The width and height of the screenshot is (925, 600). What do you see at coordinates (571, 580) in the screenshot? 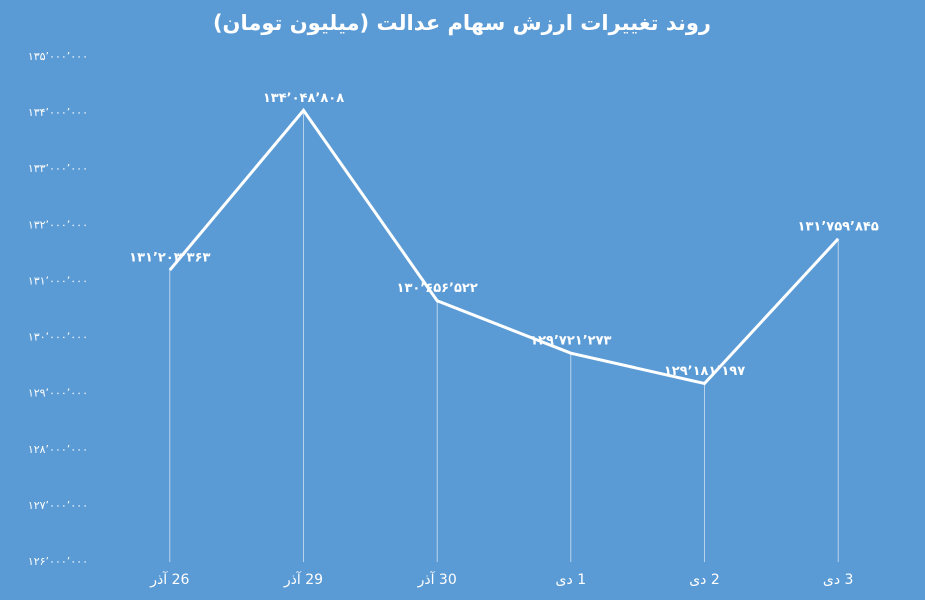
I see `x-tick-label: 1 دی` at bounding box center [571, 580].